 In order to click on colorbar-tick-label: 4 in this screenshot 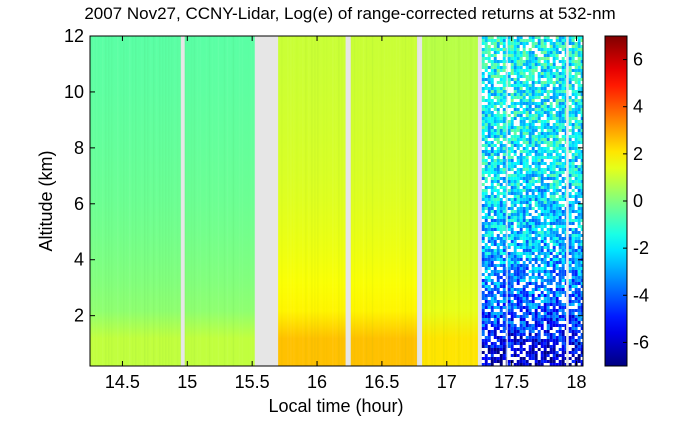, I will do `click(638, 107)`.